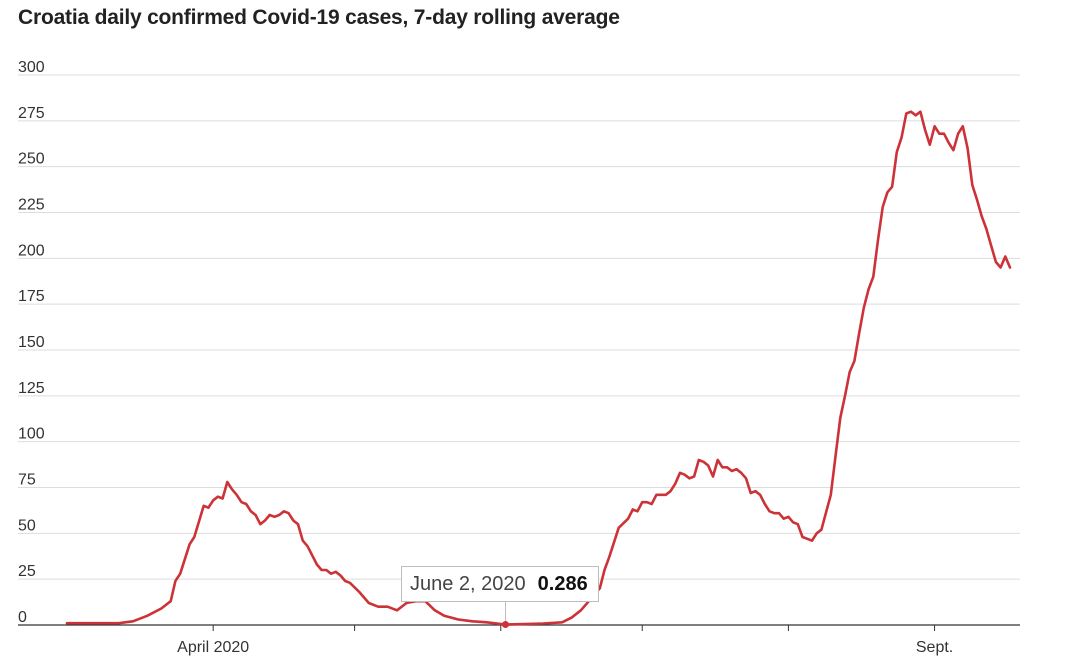  What do you see at coordinates (31, 296) in the screenshot?
I see `y-tick-label-175: 175` at bounding box center [31, 296].